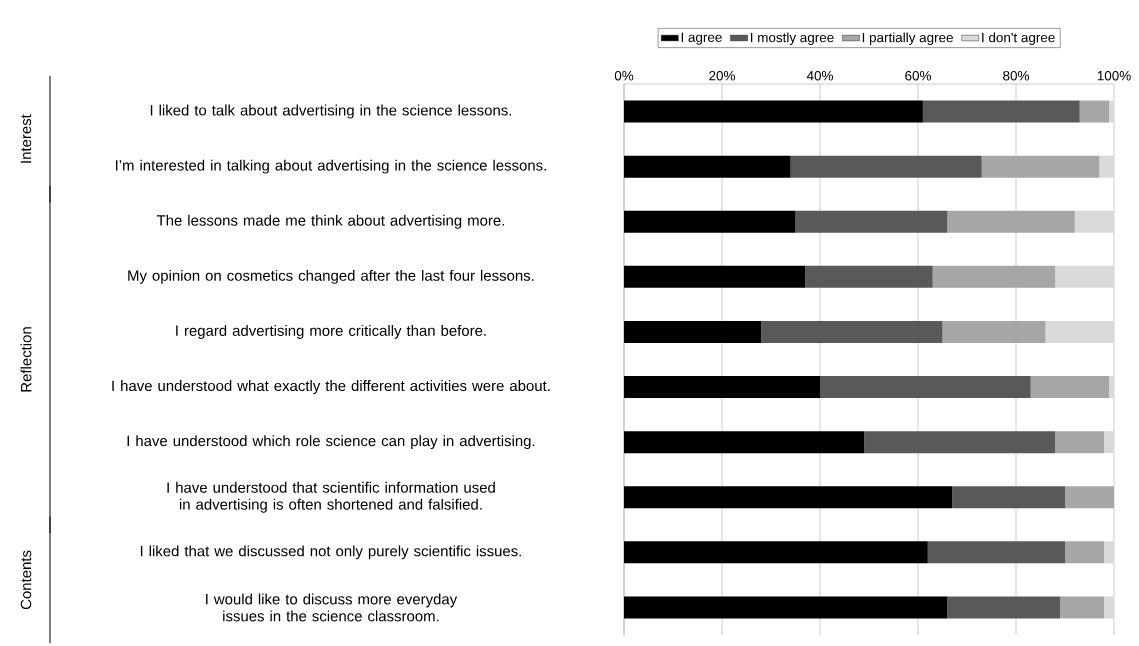 The width and height of the screenshot is (1139, 646). I want to click on y-tick-label: I’m interested in talking about advertising in the science lessons., so click(330, 166).